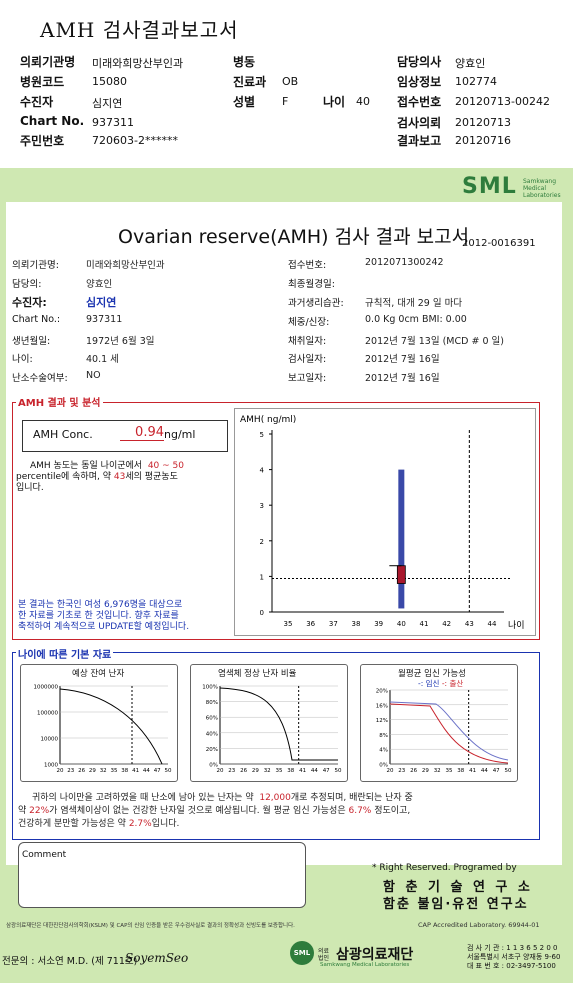  I want to click on cover-value-department: OB, so click(290, 81).